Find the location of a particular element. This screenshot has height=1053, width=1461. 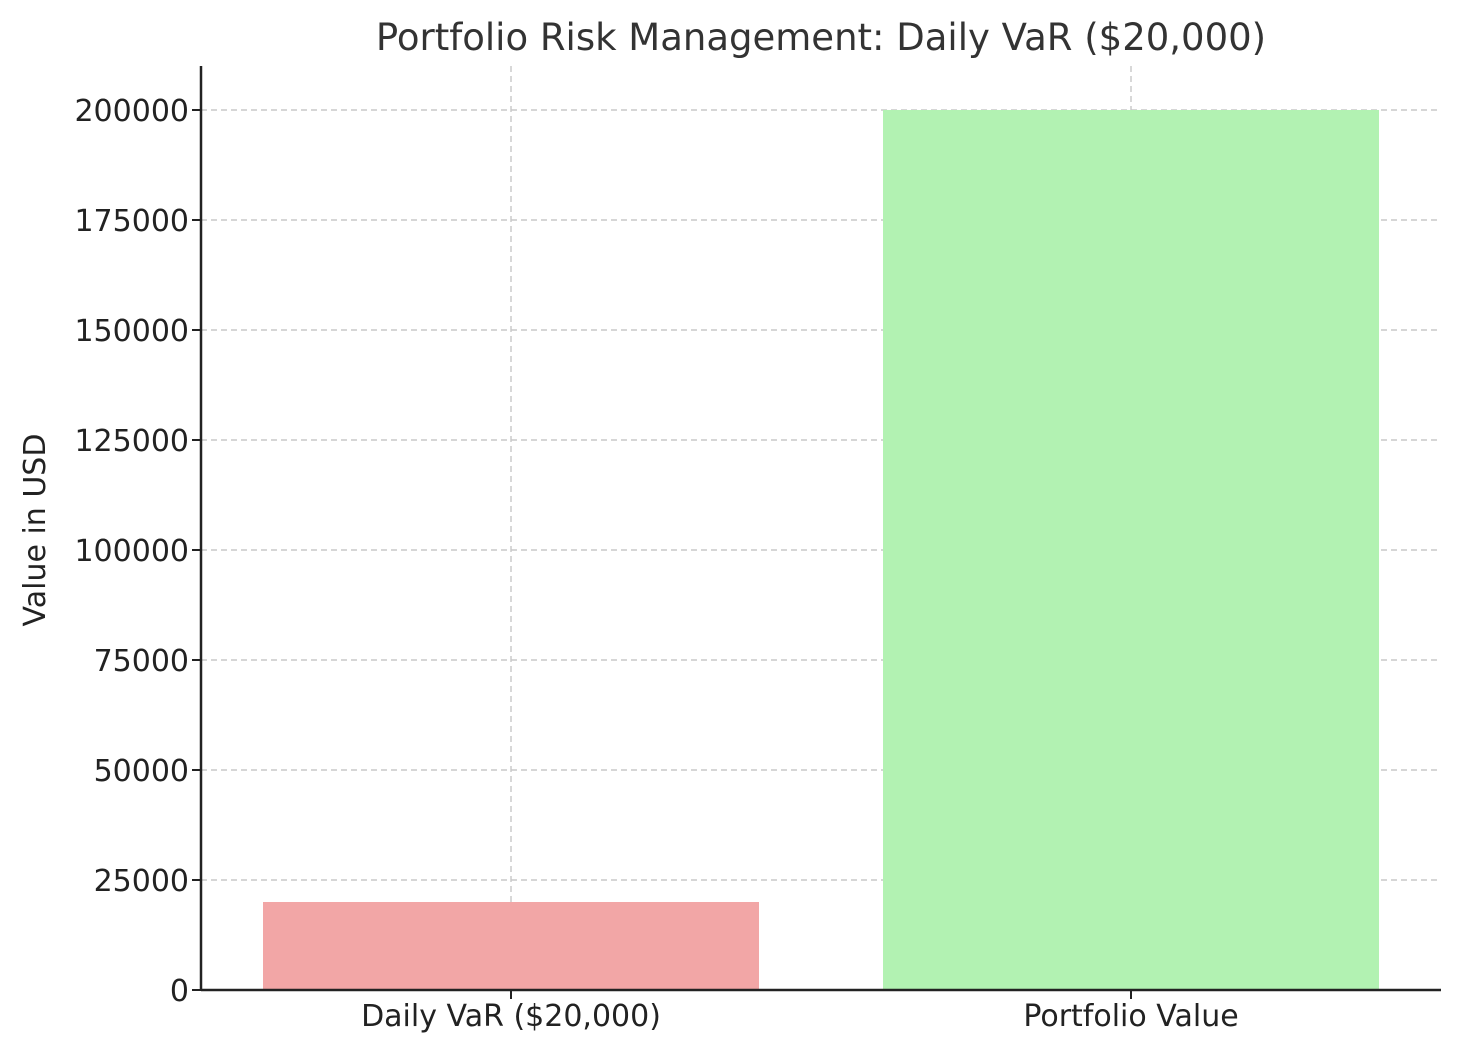

y-tick-label: 175000 is located at coordinates (131, 221).